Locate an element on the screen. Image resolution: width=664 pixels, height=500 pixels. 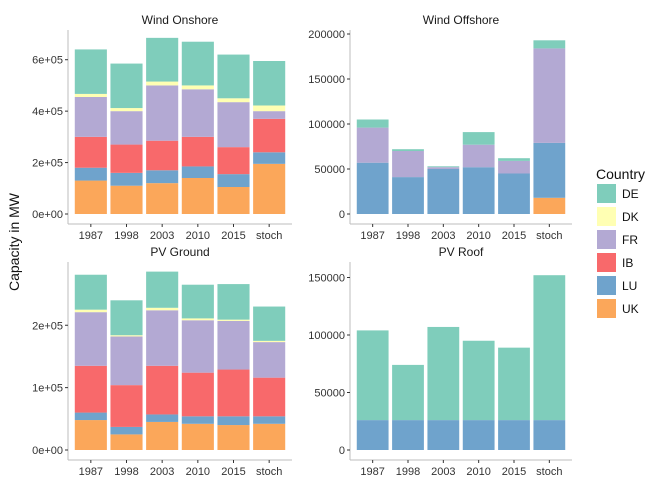
legend-item-uk: UK is located at coordinates (618, 308).